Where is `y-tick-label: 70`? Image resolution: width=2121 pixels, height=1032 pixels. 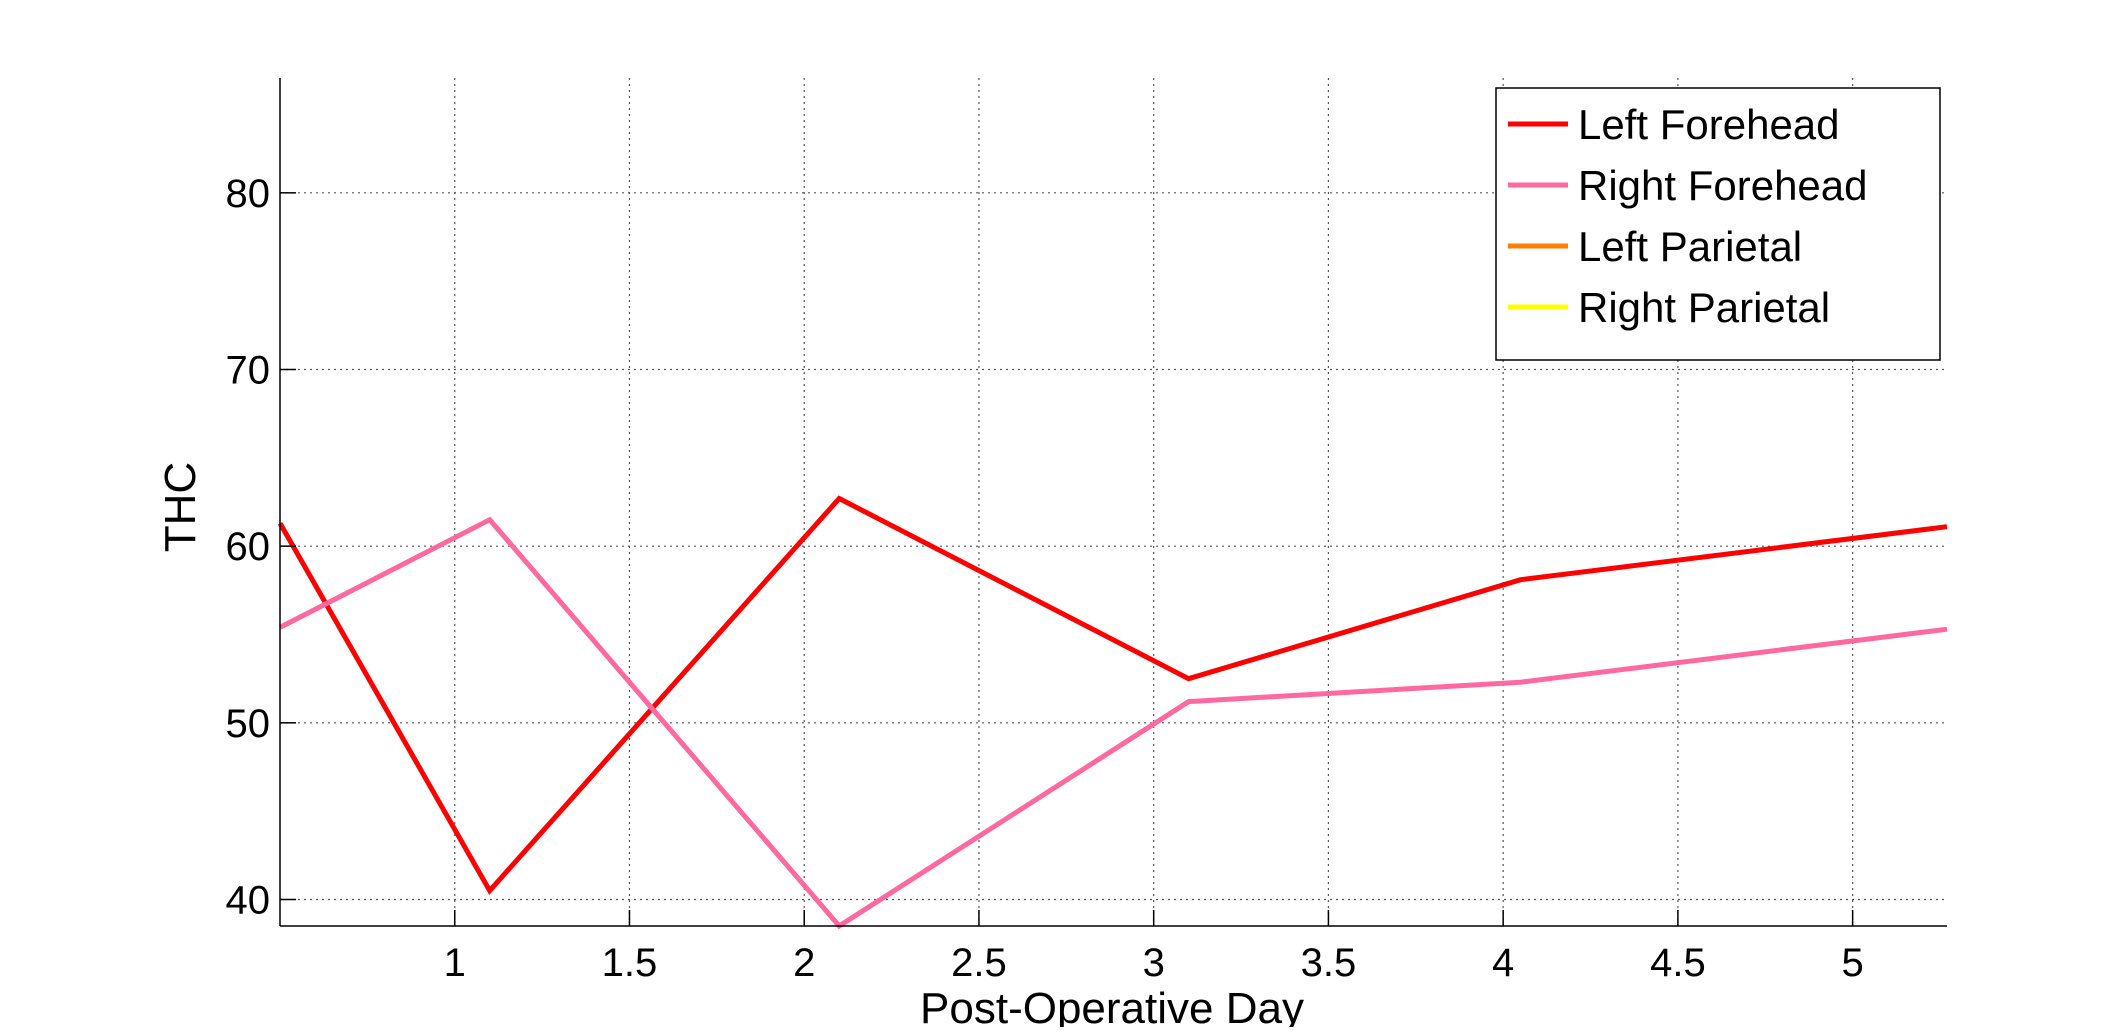
y-tick-label: 70 is located at coordinates (248, 371).